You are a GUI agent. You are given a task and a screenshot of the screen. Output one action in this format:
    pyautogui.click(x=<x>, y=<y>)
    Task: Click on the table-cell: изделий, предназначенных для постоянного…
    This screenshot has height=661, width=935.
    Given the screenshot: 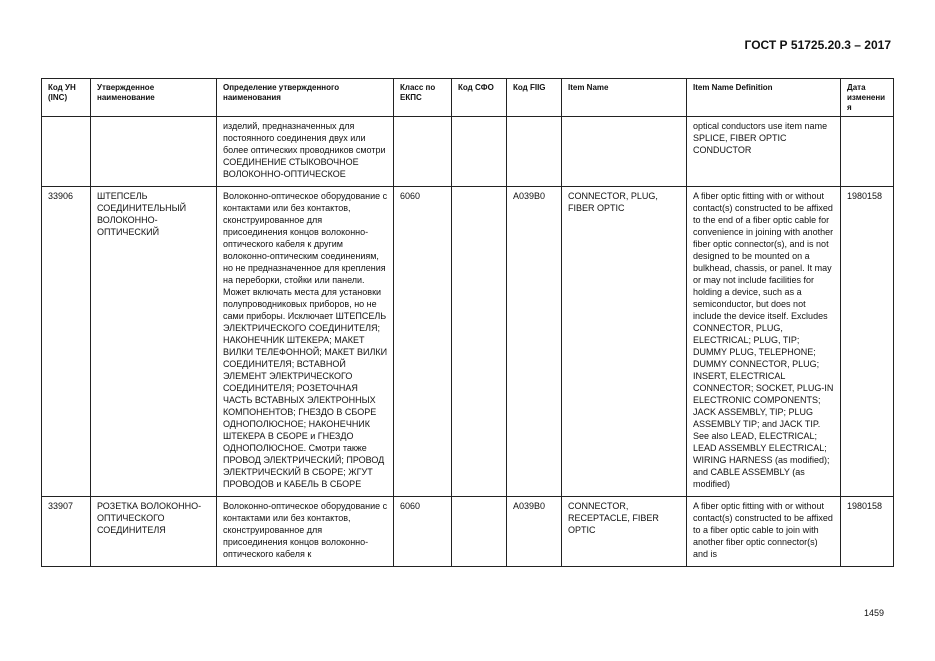 What is the action you would take?
    pyautogui.click(x=305, y=151)
    